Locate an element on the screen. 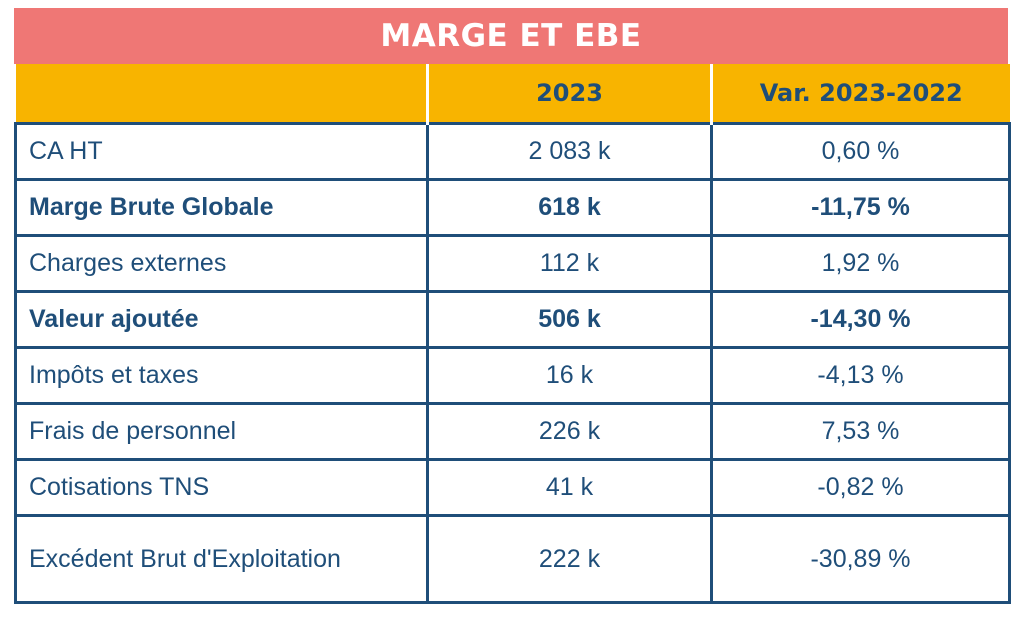 This screenshot has width=1024, height=634. header-variation: Var. 2023-2022 is located at coordinates (860, 94).